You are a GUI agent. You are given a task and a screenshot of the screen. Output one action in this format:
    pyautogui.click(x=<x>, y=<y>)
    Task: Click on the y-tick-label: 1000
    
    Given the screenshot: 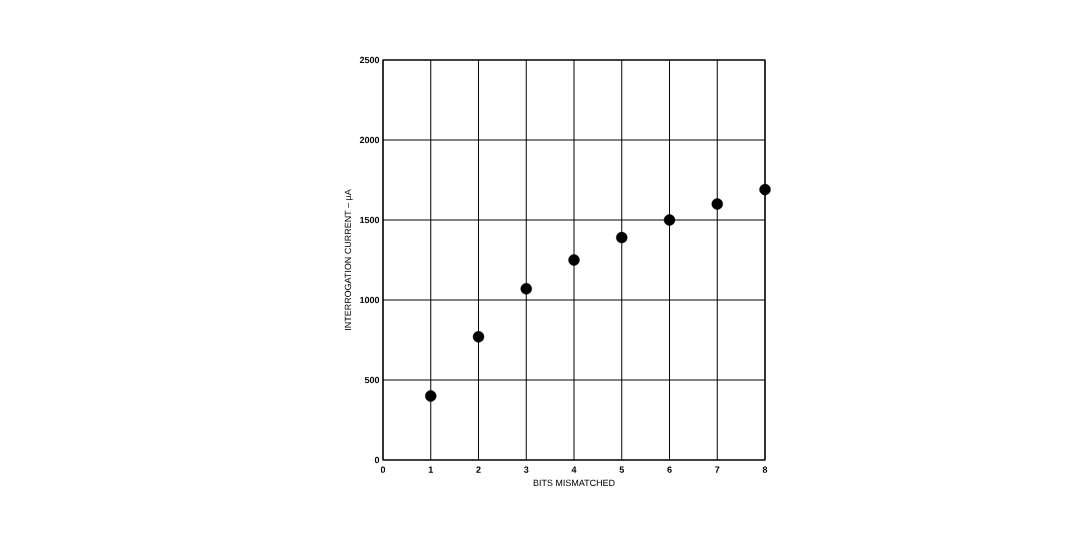 What is the action you would take?
    pyautogui.click(x=370, y=300)
    